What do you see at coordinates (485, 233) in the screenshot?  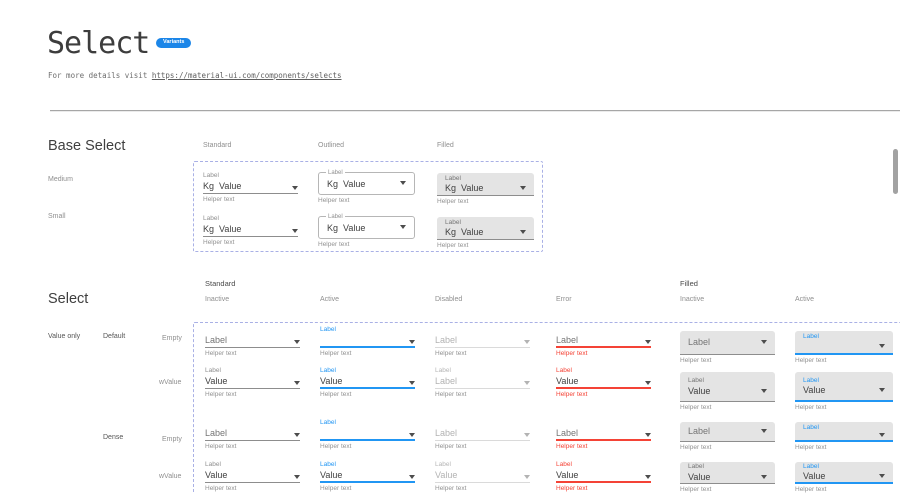 I see `base-select-filled-small: Label Kg Value Helper text` at bounding box center [485, 233].